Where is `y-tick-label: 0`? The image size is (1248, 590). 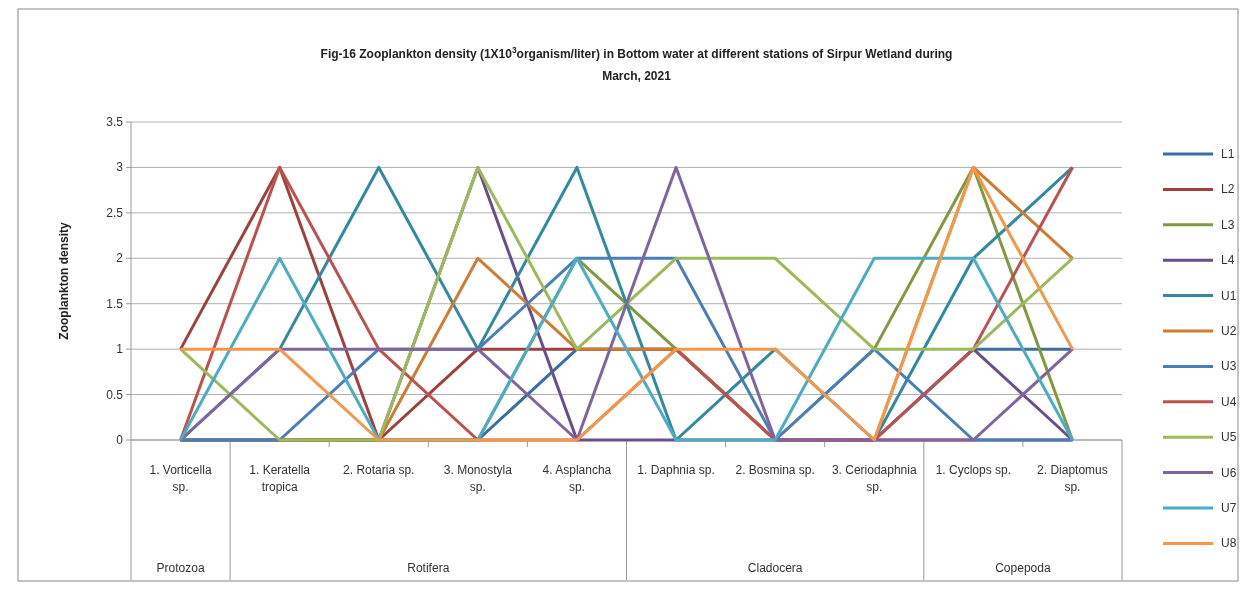
y-tick-label: 0 is located at coordinates (120, 440).